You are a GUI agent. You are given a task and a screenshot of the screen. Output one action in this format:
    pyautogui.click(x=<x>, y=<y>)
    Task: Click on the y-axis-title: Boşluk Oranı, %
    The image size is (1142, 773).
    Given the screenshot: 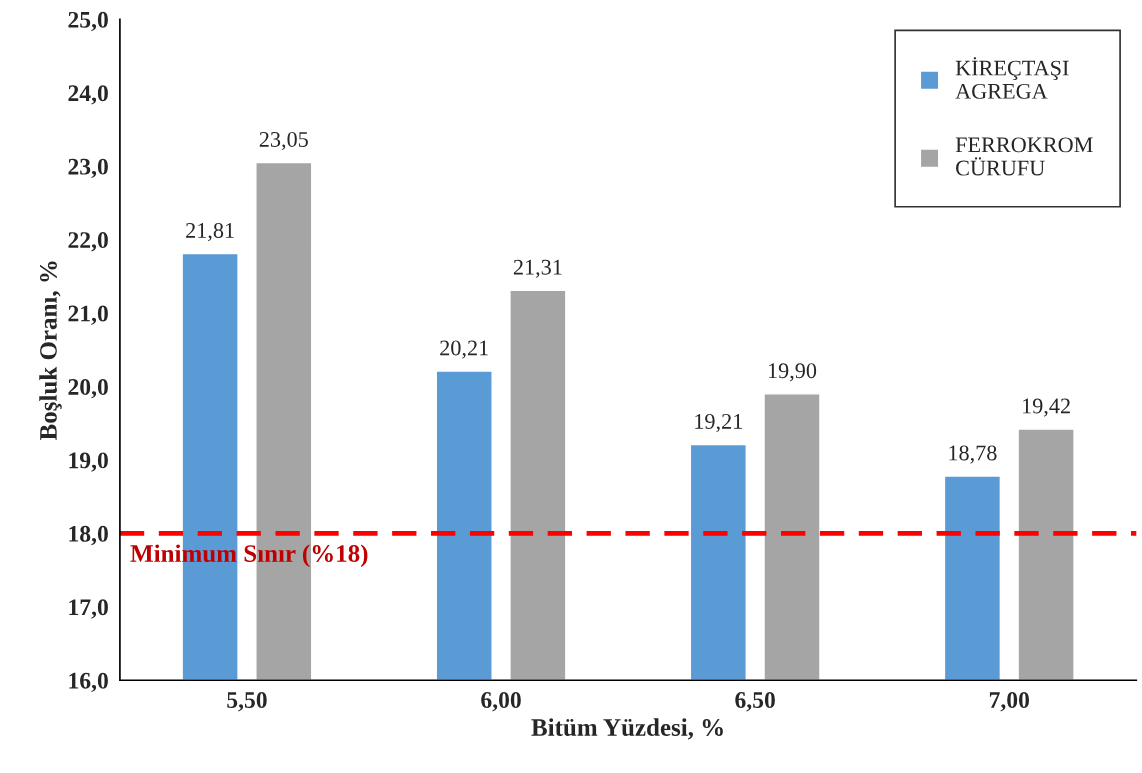 What is the action you would take?
    pyautogui.click(x=50, y=351)
    